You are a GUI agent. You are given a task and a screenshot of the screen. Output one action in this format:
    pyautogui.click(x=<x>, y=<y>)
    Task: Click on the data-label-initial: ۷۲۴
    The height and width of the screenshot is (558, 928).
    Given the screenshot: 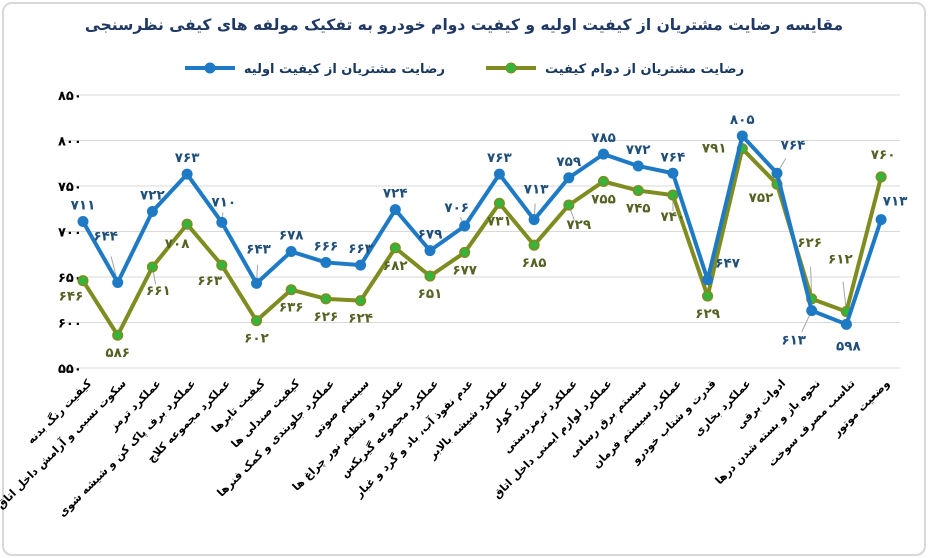 What is the action you would take?
    pyautogui.click(x=395, y=194)
    